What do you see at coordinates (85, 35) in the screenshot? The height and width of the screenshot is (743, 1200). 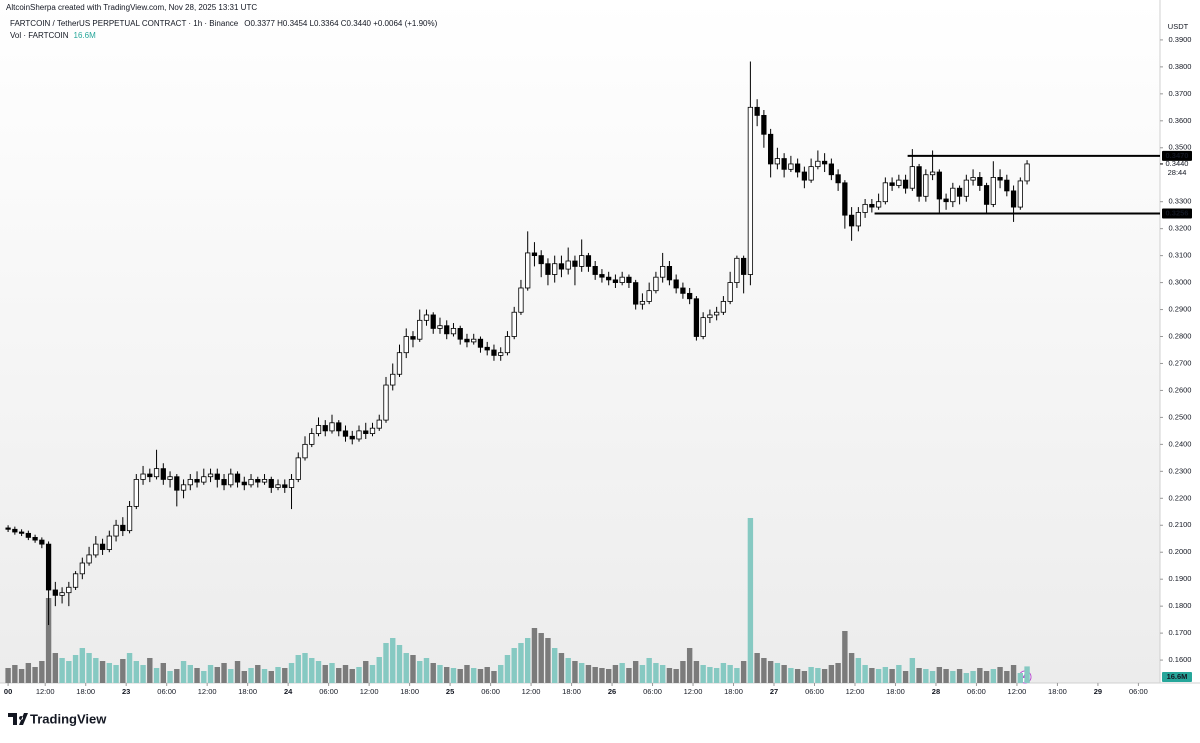 I see `volume-legend-value: 16.6M` at bounding box center [85, 35].